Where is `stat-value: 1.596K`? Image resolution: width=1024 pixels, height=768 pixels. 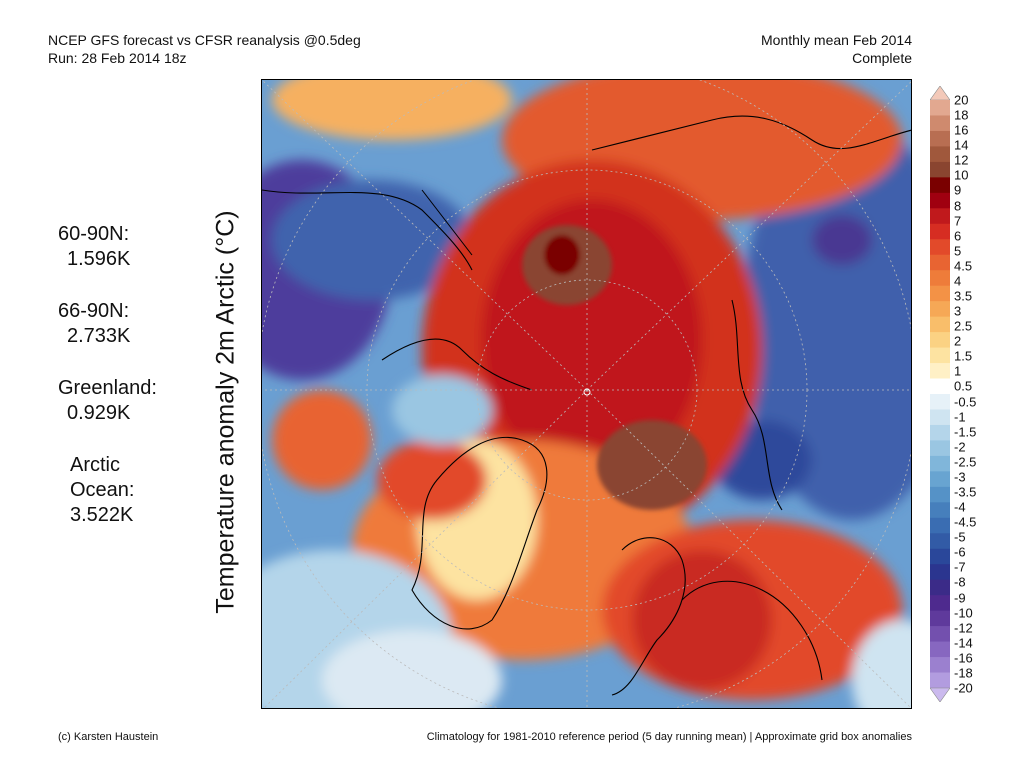 stat-value: 1.596K is located at coordinates (99, 259).